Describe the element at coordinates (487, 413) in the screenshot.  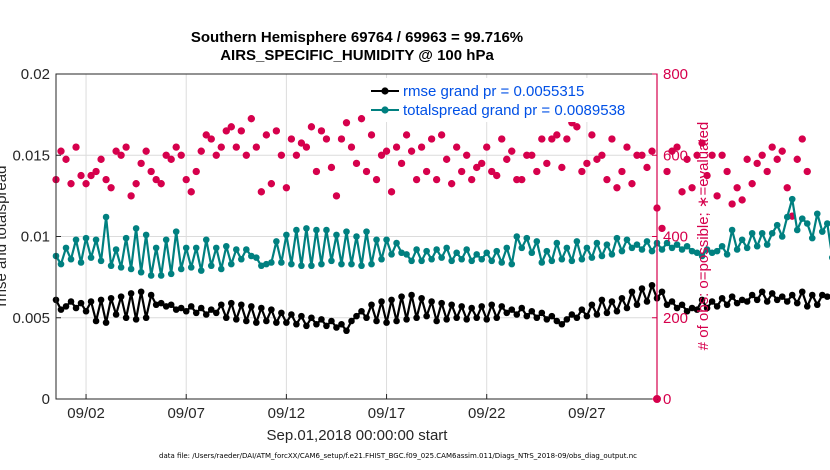
I see `x-tick-label: 09/22` at that location.